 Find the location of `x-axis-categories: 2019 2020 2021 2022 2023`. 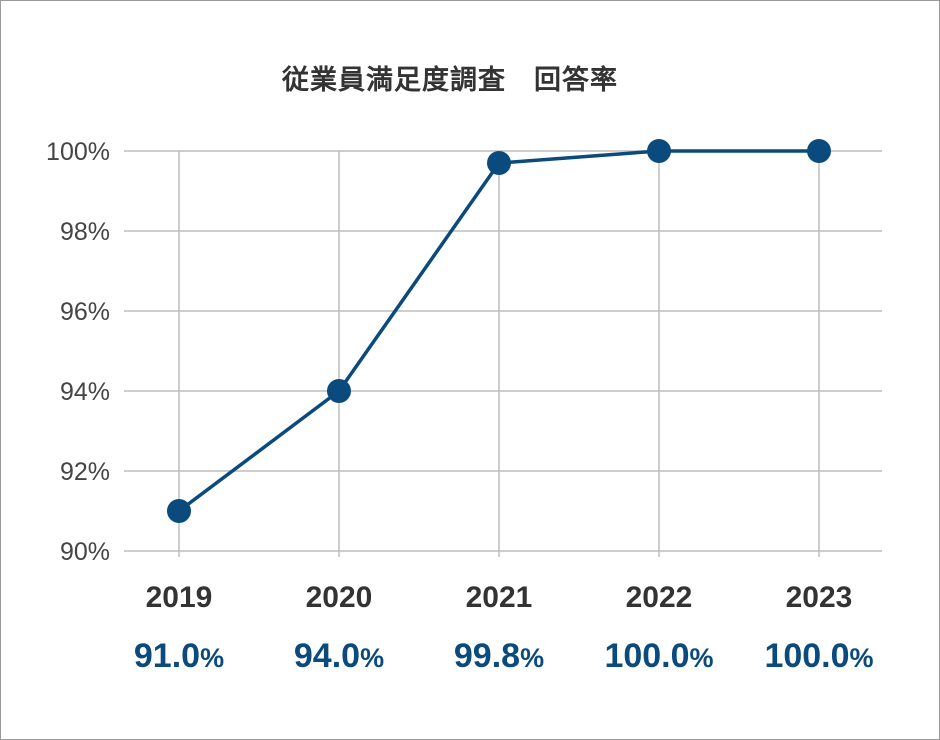

x-axis-categories: 2019 2020 2021 2022 2023 is located at coordinates (499, 597).